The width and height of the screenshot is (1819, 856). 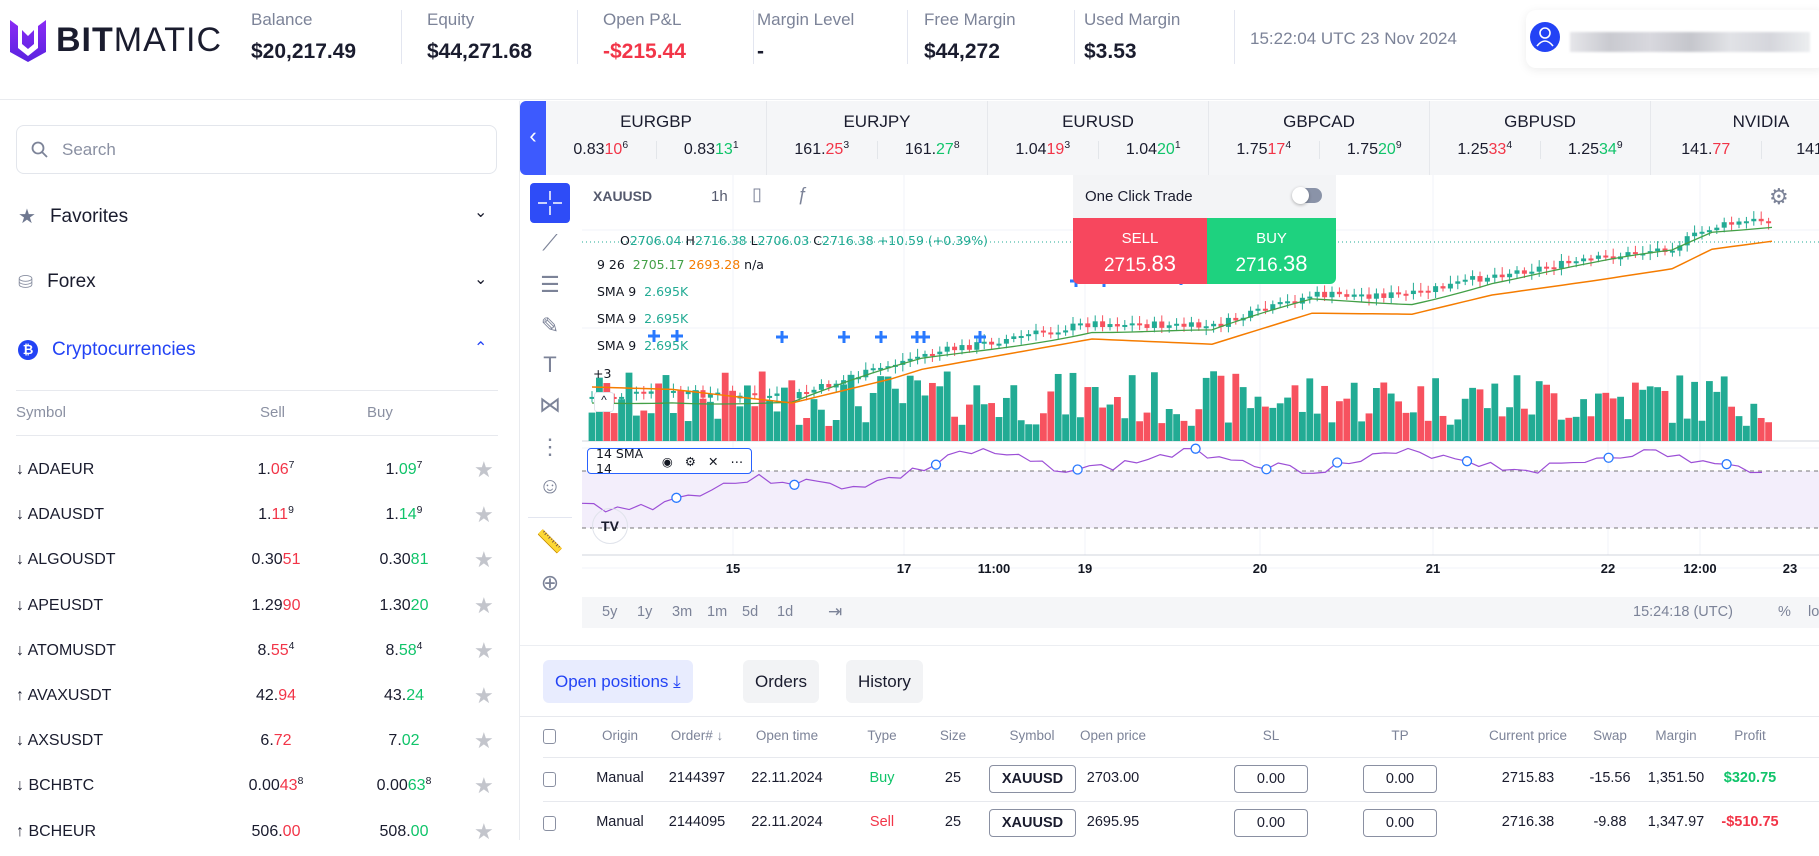 I want to click on select-all-checkbox, so click(x=549, y=736).